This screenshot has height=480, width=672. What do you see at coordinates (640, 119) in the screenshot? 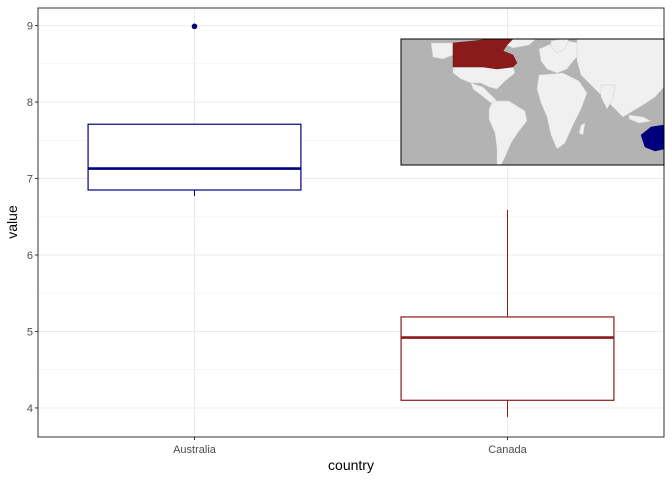
I see `map-land-indonesia` at bounding box center [640, 119].